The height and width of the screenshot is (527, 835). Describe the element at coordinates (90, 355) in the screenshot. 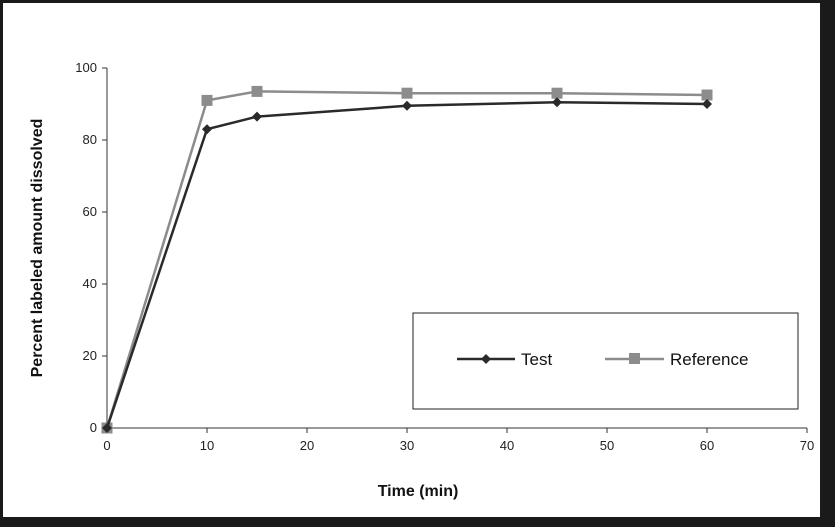

I see `y-tick-label: 20` at that location.